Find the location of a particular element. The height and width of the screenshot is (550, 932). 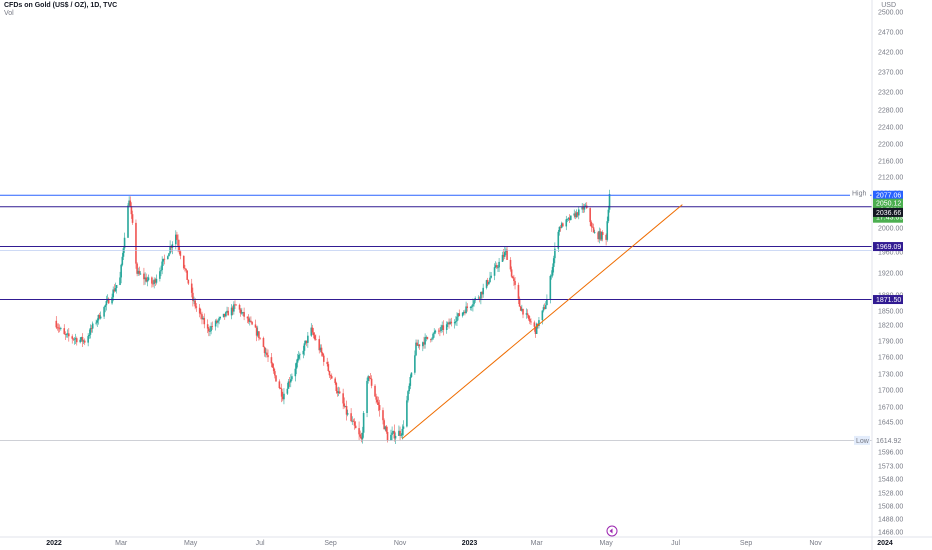

symbol-title: CFDs on Gold (US$ / OZ), 1D, TVC is located at coordinates (61, 5).